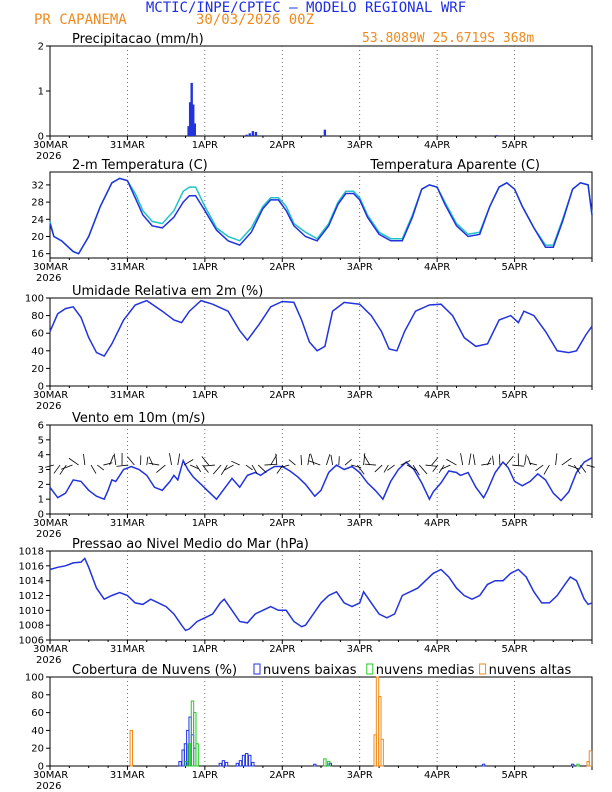 The image size is (612, 792). I want to click on rh-xtick-label: 3APR, so click(360, 395).